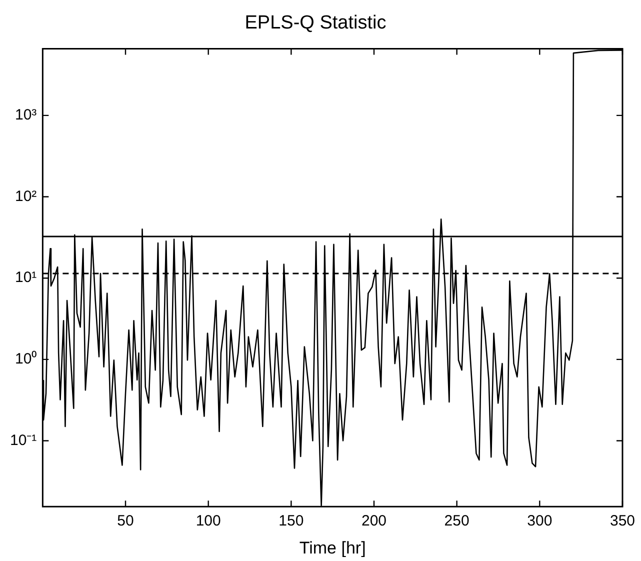 Image resolution: width=641 pixels, height=561 pixels. Describe the element at coordinates (25, 115) in the screenshot. I see `y-tick-label: 10³` at that location.